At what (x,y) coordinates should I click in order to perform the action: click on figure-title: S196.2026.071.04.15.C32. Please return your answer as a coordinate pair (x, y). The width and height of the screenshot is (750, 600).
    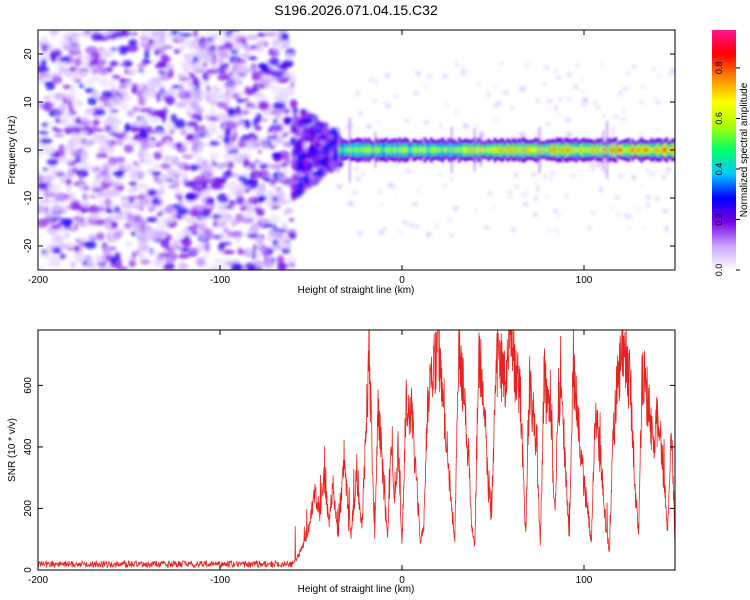
    Looking at the image, I should click on (356, 10).